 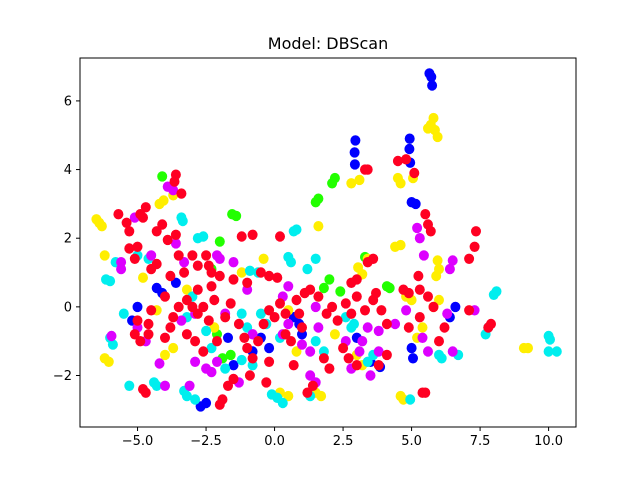 What do you see at coordinates (68, 170) in the screenshot?
I see `y-tick-label: 4` at bounding box center [68, 170].